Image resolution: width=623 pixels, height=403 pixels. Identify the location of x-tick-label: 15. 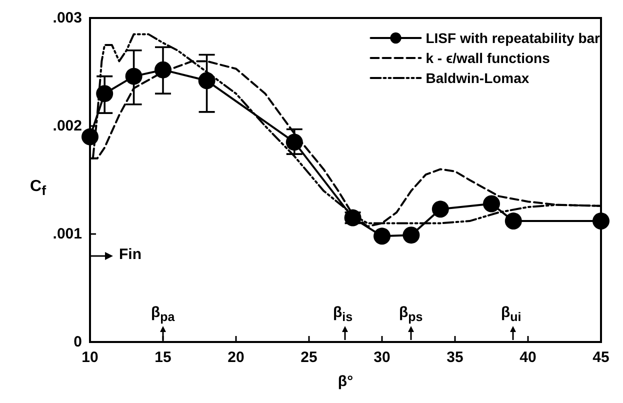
(163, 357).